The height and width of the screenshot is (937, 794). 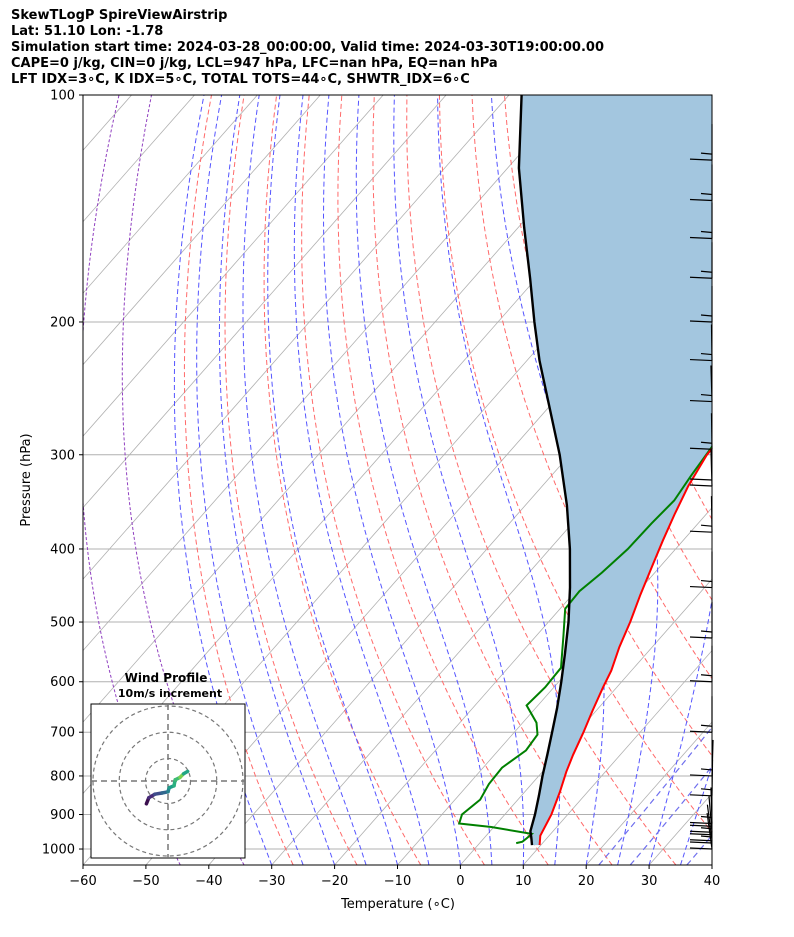 What do you see at coordinates (460, 881) in the screenshot?
I see `x-tick-label: 0` at bounding box center [460, 881].